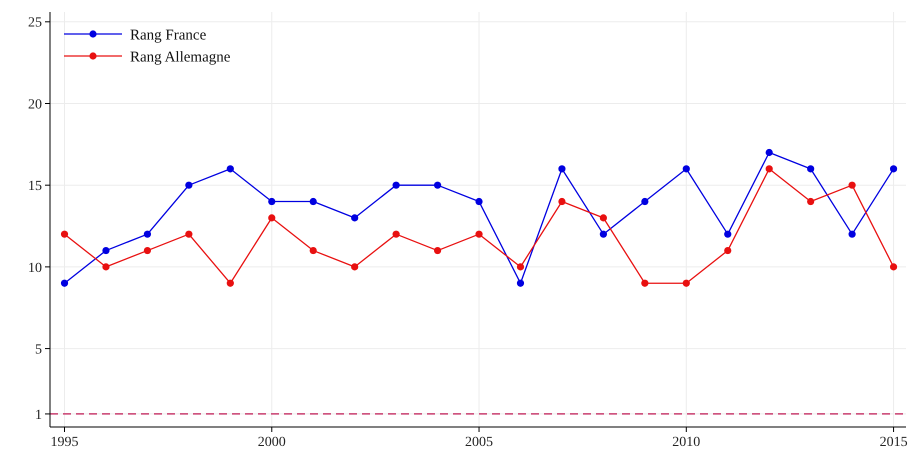  Describe the element at coordinates (272, 442) in the screenshot. I see `x-tick-label: 2000` at that location.